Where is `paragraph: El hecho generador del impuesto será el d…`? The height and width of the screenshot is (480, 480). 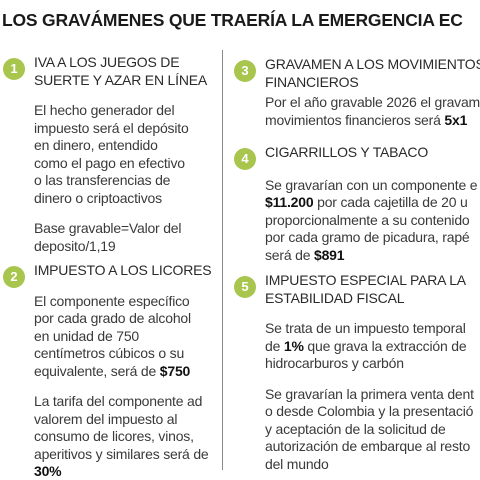 paragraph: El hecho generador del impuesto será el d… is located at coordinates (126, 154).